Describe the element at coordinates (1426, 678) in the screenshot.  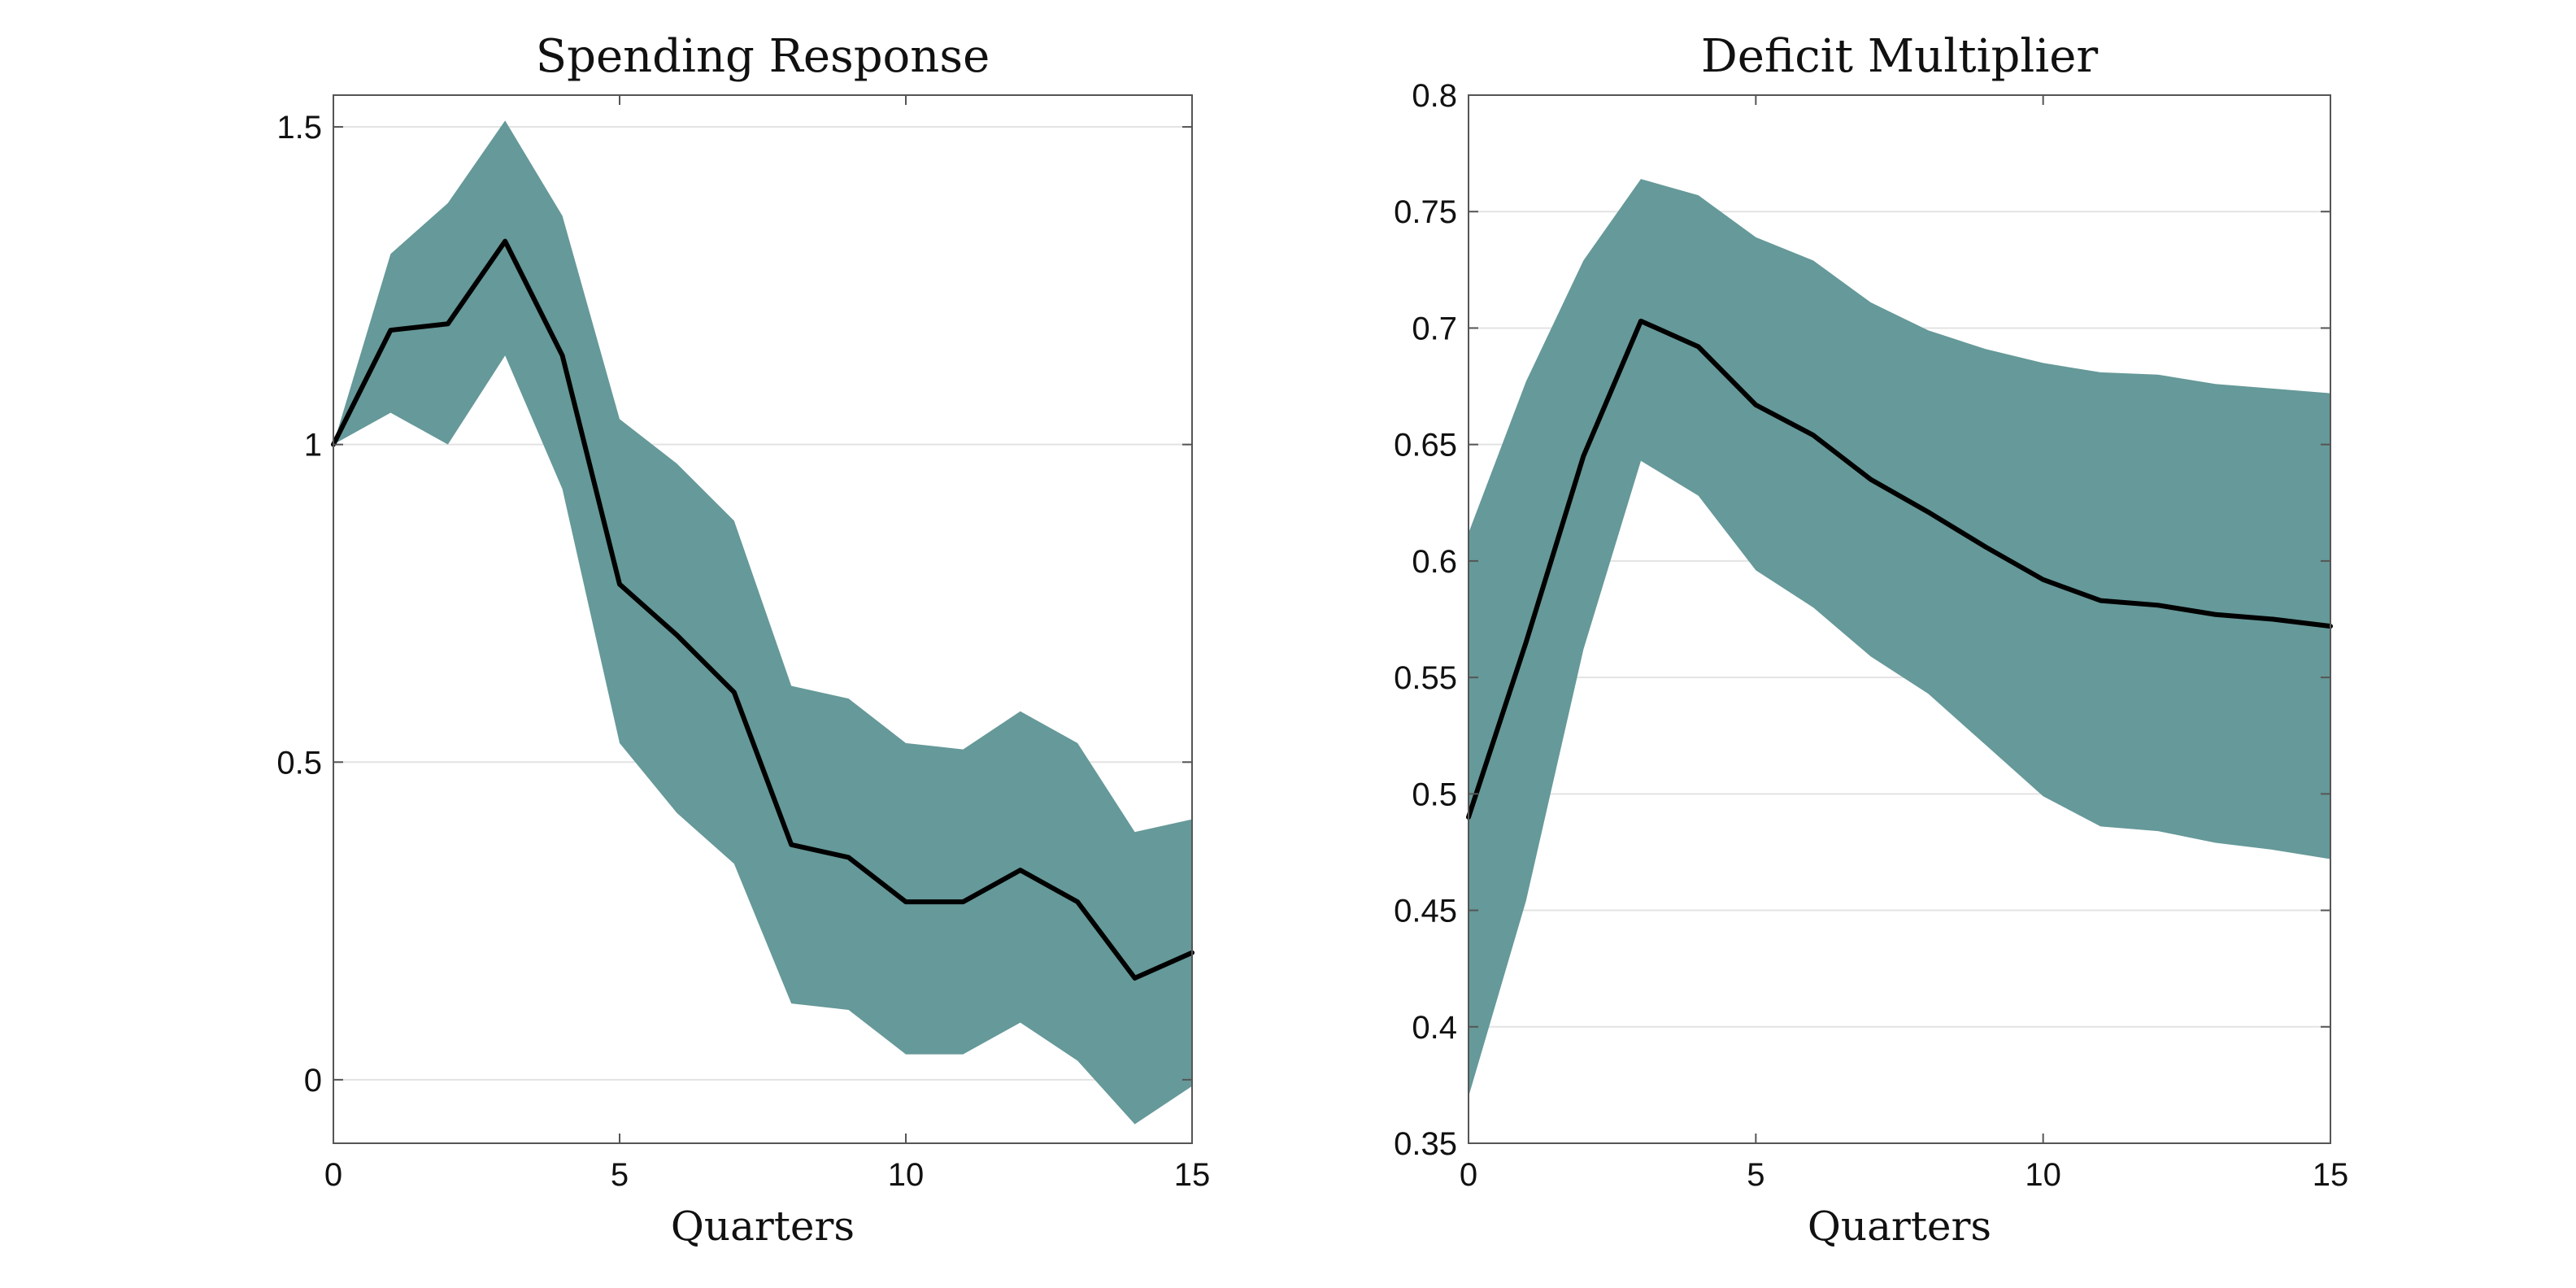
I see `y-tick-label: 0.55` at that location.